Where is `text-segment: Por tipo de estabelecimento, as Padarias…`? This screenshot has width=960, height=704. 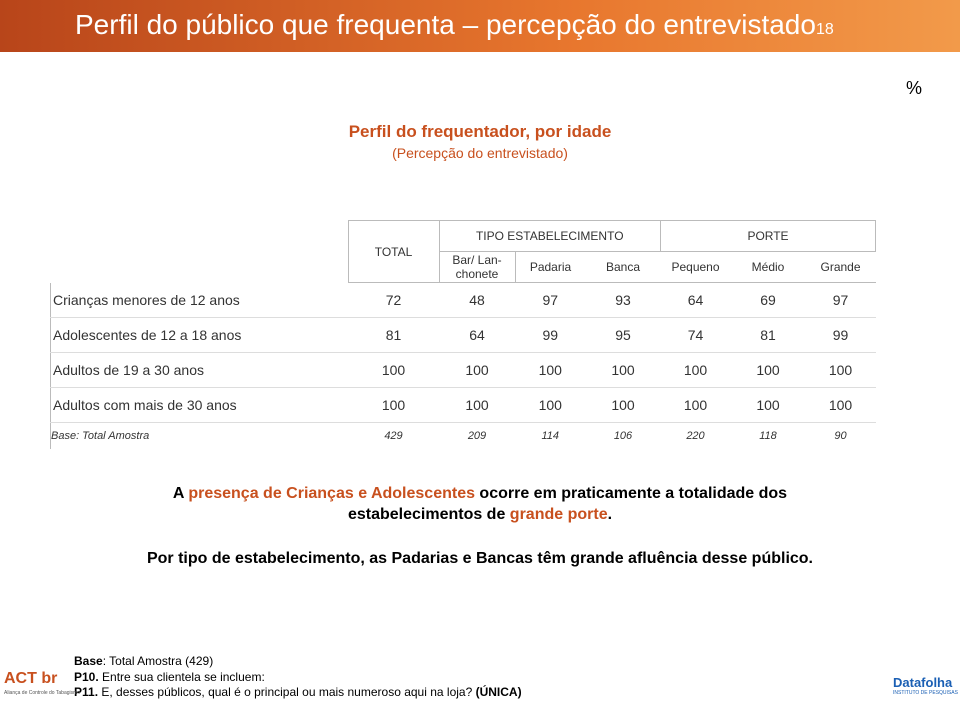 text-segment: Por tipo de estabelecimento, as Padarias… is located at coordinates (479, 558).